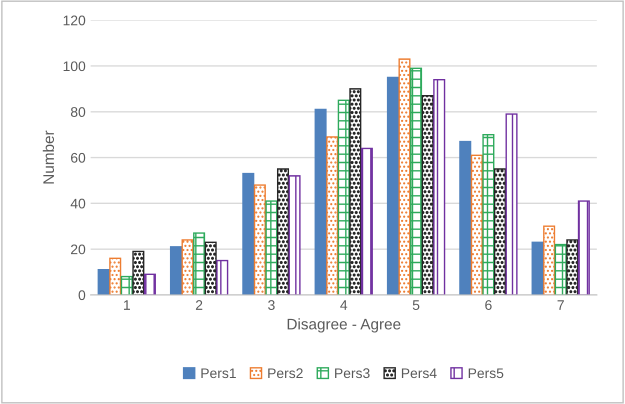  What do you see at coordinates (127, 305) in the screenshot?
I see `x-tick-label: 1` at bounding box center [127, 305].